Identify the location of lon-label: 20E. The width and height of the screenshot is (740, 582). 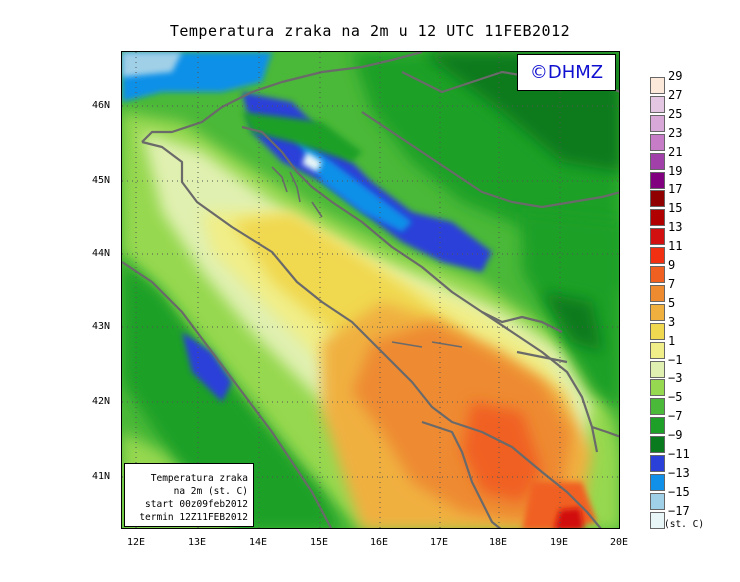
(619, 542).